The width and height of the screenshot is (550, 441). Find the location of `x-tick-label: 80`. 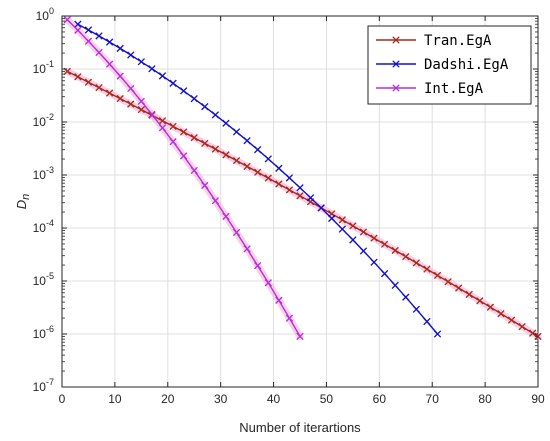

x-tick-label: 80 is located at coordinates (485, 399).